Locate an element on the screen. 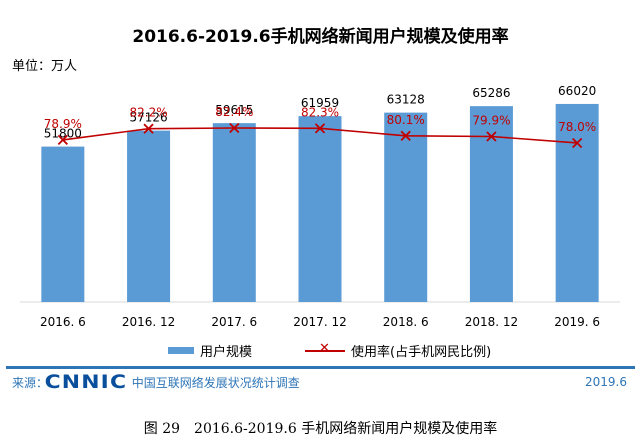 The image size is (641, 445). legend-item-bar: 用户规模 is located at coordinates (210, 350).